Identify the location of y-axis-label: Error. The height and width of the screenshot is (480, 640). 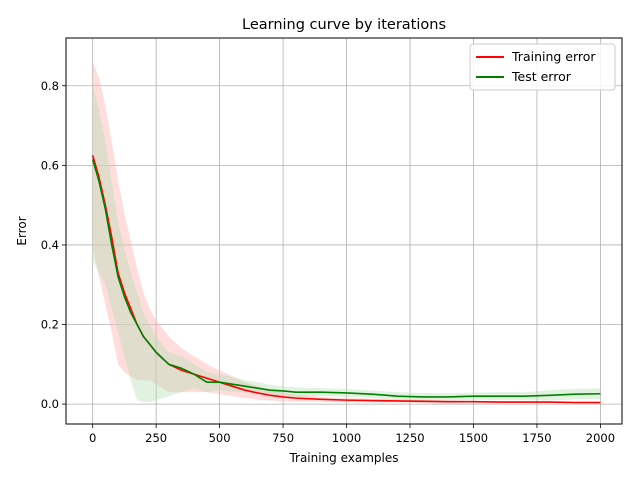
(22, 230).